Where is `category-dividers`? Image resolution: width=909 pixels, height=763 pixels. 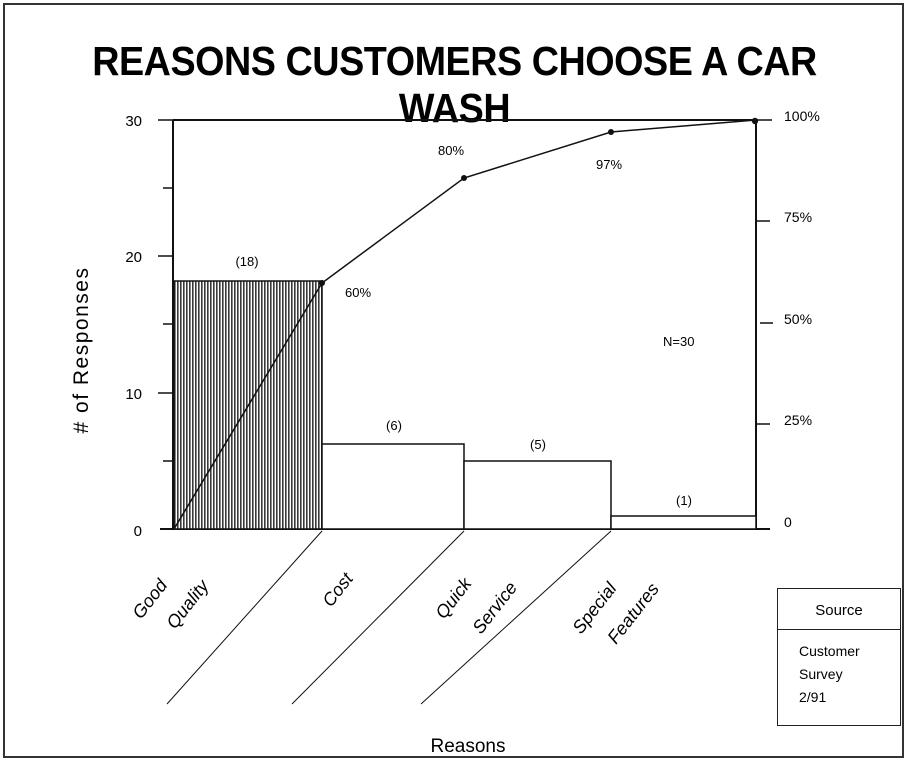 category-dividers is located at coordinates (389, 617).